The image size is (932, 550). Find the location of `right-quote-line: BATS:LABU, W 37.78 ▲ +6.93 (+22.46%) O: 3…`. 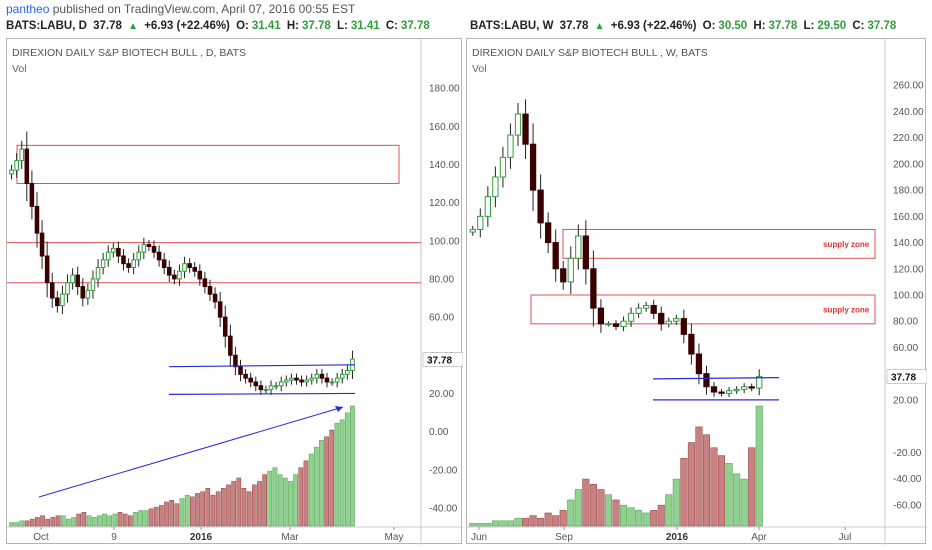

right-quote-line: BATS:LABU, W 37.78 ▲ +6.93 (+22.46%) O: 3… is located at coordinates (684, 26).